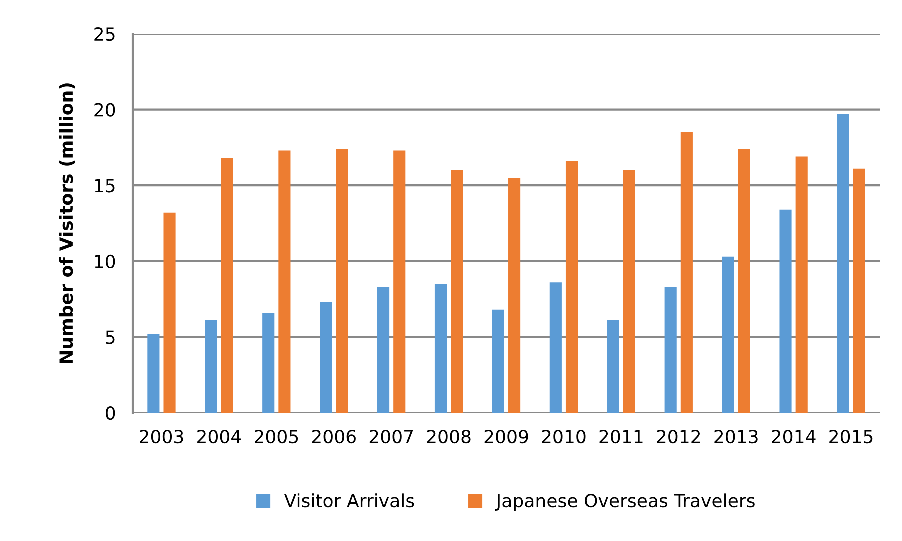 Image resolution: width=902 pixels, height=541 pixels. What do you see at coordinates (794, 437) in the screenshot?
I see `x-tick-label: 2014` at bounding box center [794, 437].